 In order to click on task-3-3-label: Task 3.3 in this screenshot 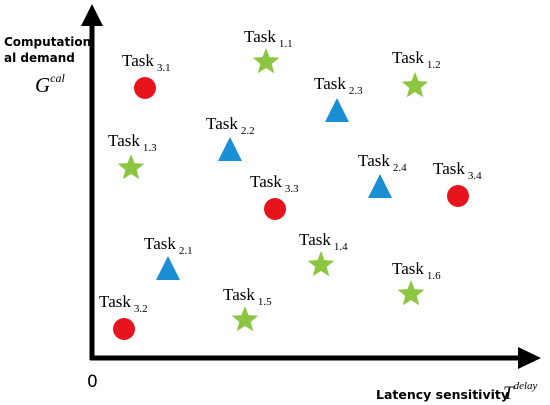, I will do `click(274, 183)`.